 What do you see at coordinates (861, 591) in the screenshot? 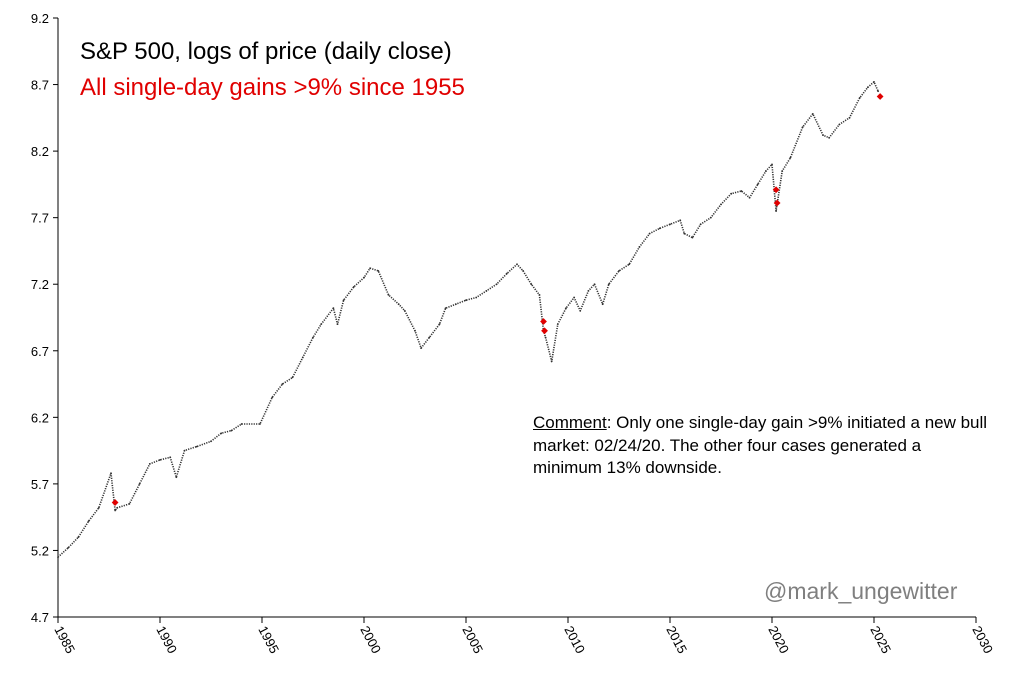
I see `watermark: @mark_ungewitter` at bounding box center [861, 591].